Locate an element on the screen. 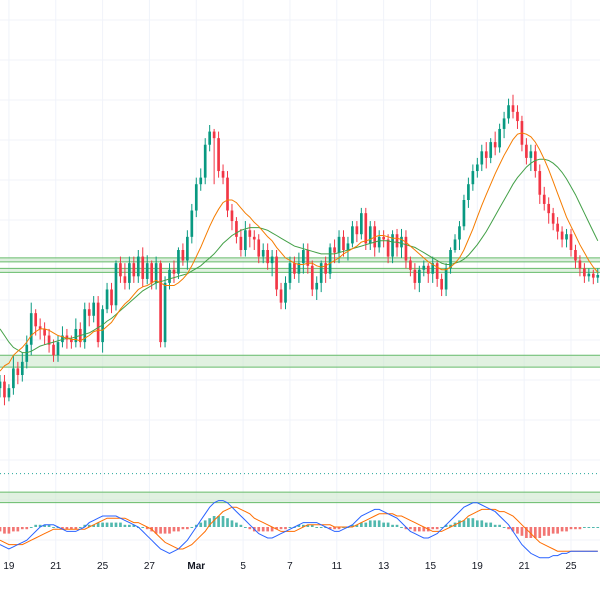 This screenshot has height=600, width=600. x-axis-tick-label: Mar is located at coordinates (196, 566).